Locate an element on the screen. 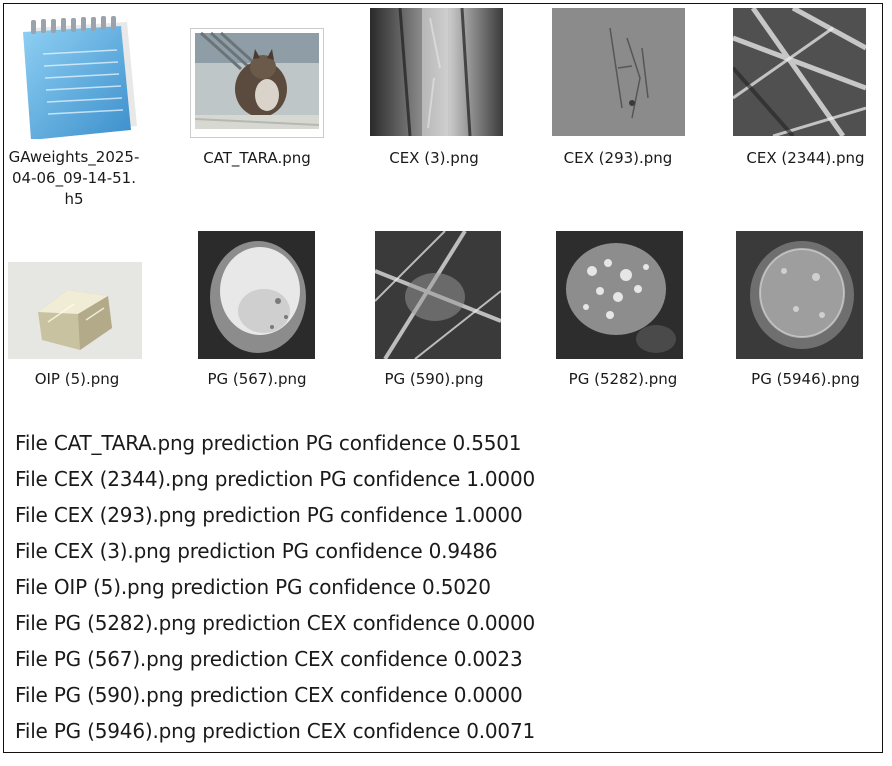 The height and width of the screenshot is (766, 892). crystal-photo-thumbnail is located at coordinates (75, 310).